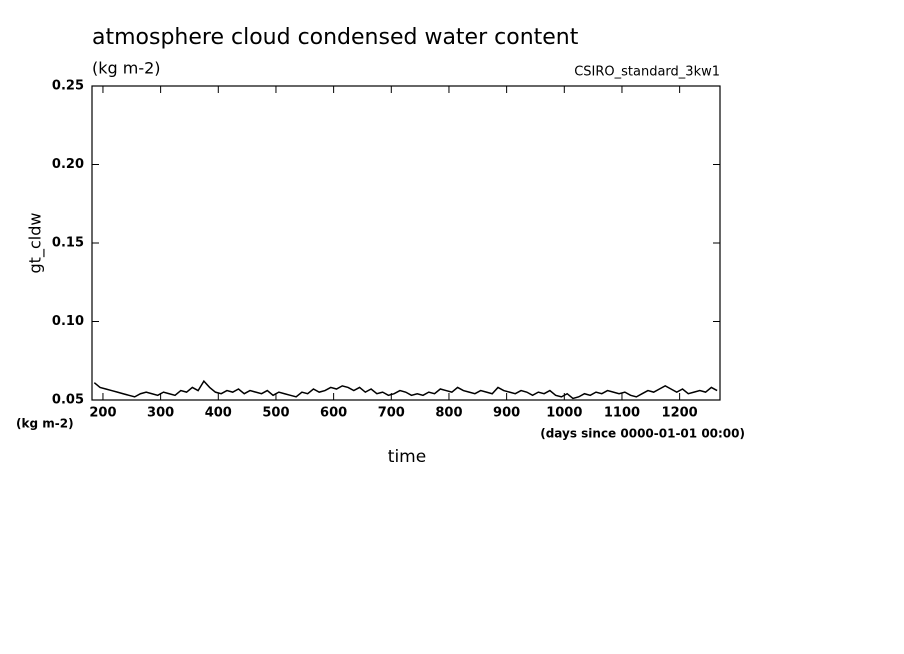 Image resolution: width=904 pixels, height=654 pixels. I want to click on x-tick-label: 800, so click(448, 413).